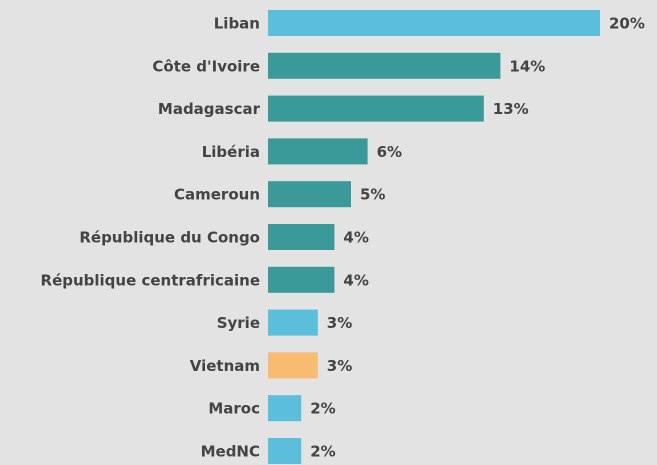 The image size is (657, 465). Describe the element at coordinates (206, 66) in the screenshot. I see `category-label: Côte d'Ivoire` at that location.